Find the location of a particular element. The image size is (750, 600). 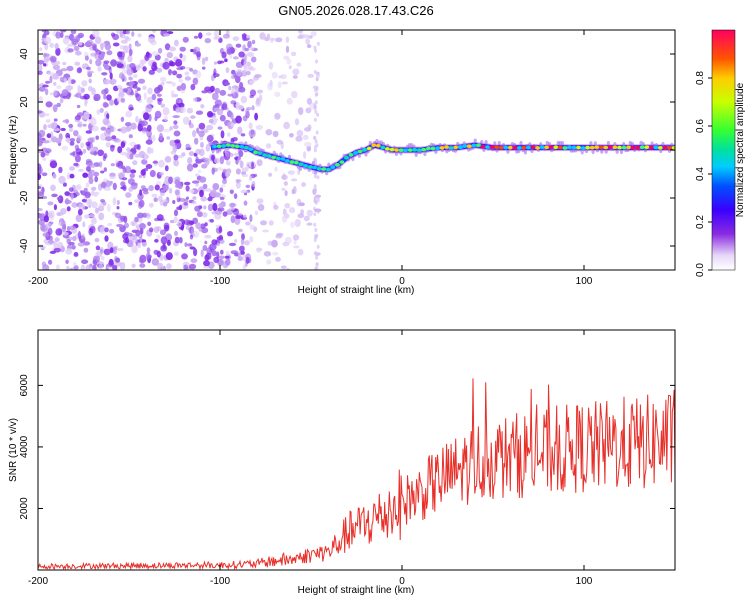

colorbar-label: Normalized spectral amplitude is located at coordinates (740, 149).